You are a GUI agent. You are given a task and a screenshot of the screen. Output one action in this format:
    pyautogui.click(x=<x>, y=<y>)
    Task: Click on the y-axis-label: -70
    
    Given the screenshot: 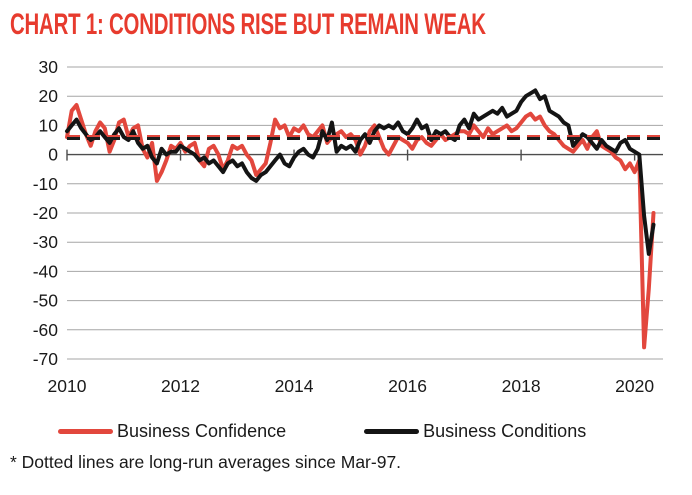 What is the action you would take?
    pyautogui.click(x=46, y=359)
    